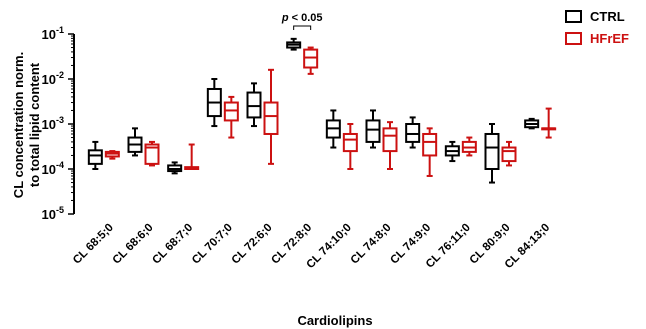 The height and width of the screenshot is (329, 646). What do you see at coordinates (597, 27) in the screenshot?
I see `legend: CTRL HFrEF` at bounding box center [597, 27].